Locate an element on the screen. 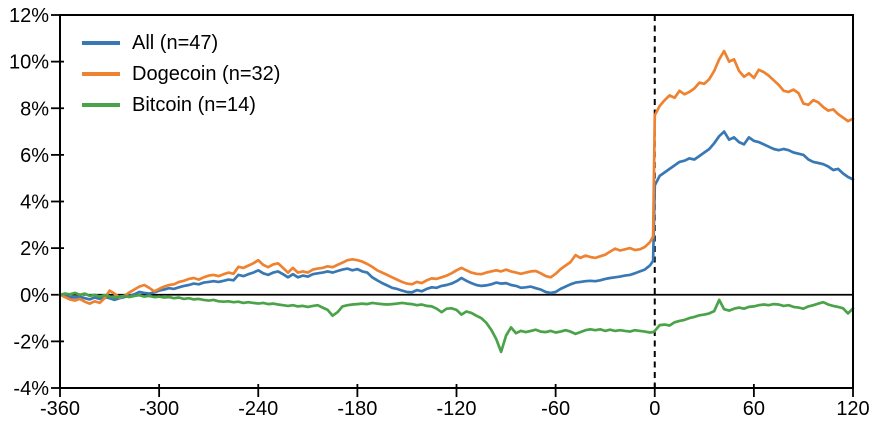 This screenshot has width=874, height=422. y-axis-label: 2% is located at coordinates (34, 249).